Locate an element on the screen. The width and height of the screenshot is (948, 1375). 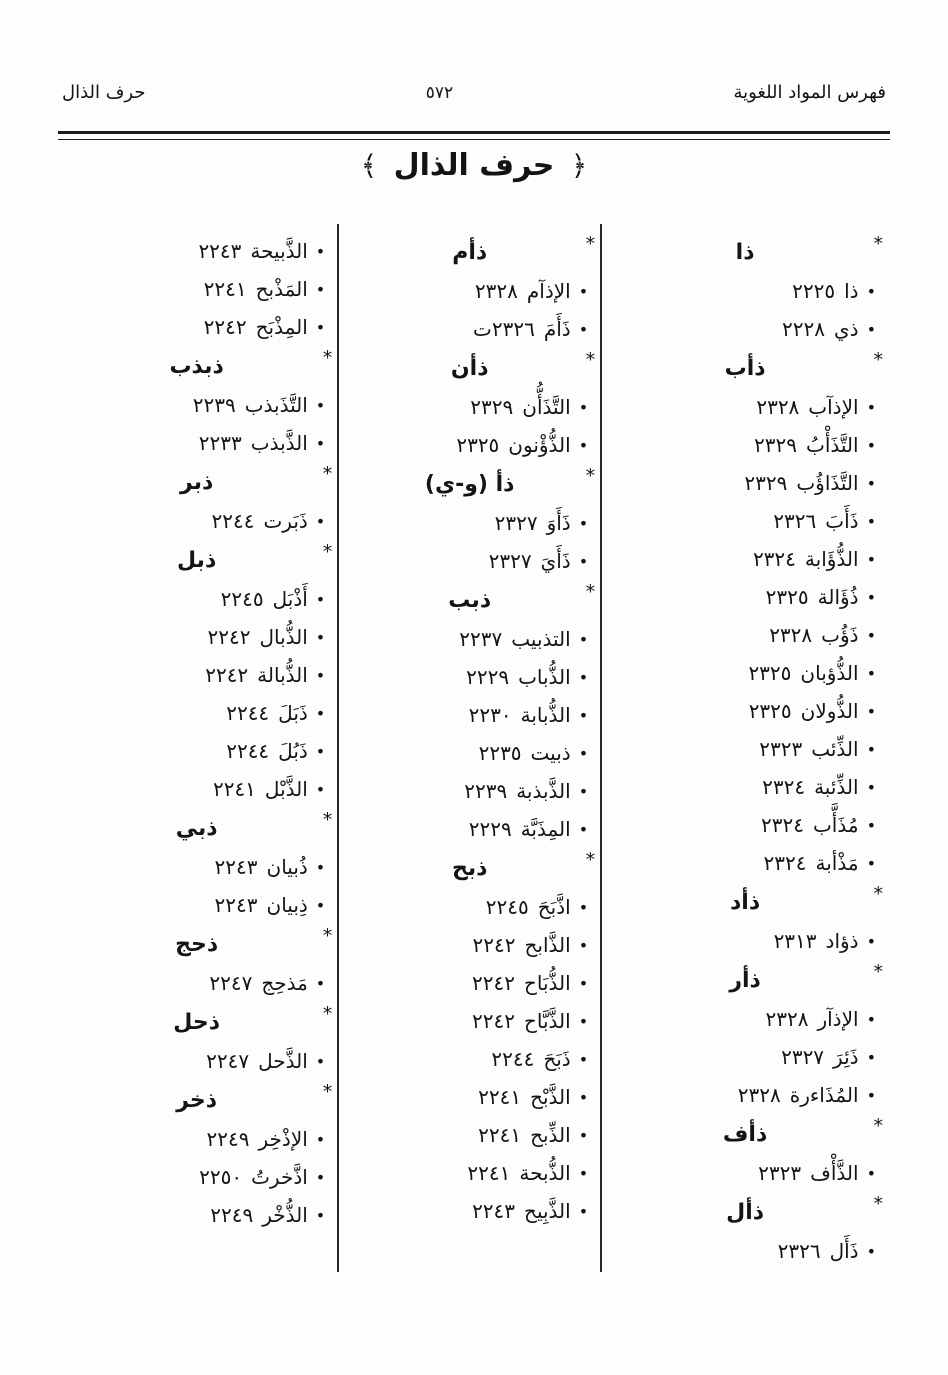
entry-word: الذَّأْف is located at coordinates (834, 1173).